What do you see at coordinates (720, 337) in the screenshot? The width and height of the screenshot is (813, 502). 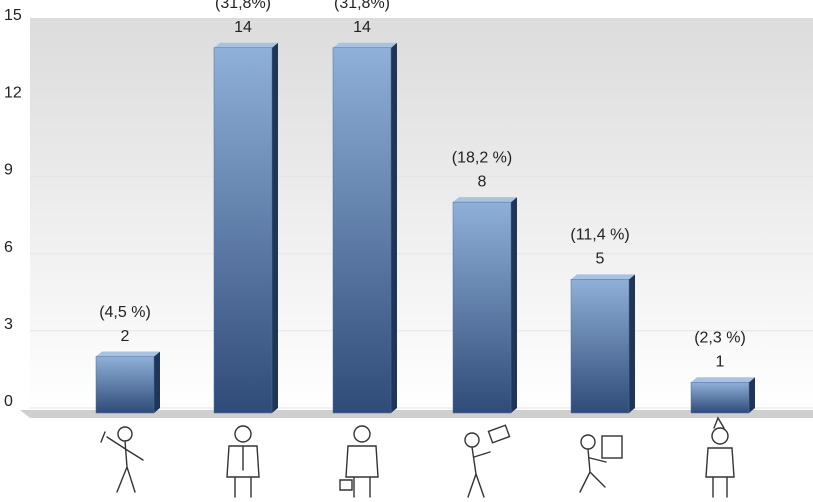 I see `percent-label: (2,3 %)` at bounding box center [720, 337].